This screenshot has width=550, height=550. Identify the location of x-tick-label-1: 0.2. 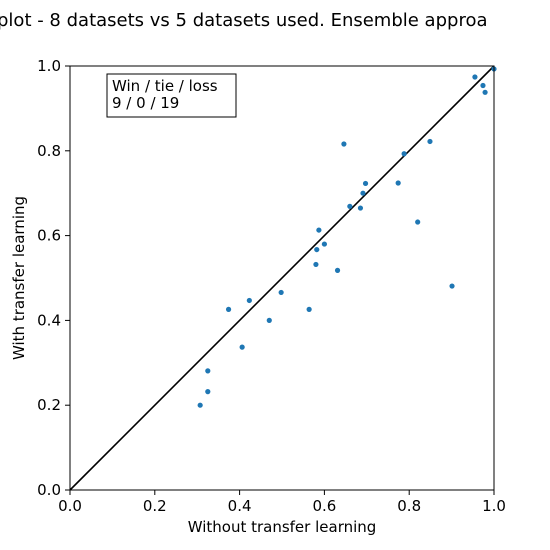
(155, 506).